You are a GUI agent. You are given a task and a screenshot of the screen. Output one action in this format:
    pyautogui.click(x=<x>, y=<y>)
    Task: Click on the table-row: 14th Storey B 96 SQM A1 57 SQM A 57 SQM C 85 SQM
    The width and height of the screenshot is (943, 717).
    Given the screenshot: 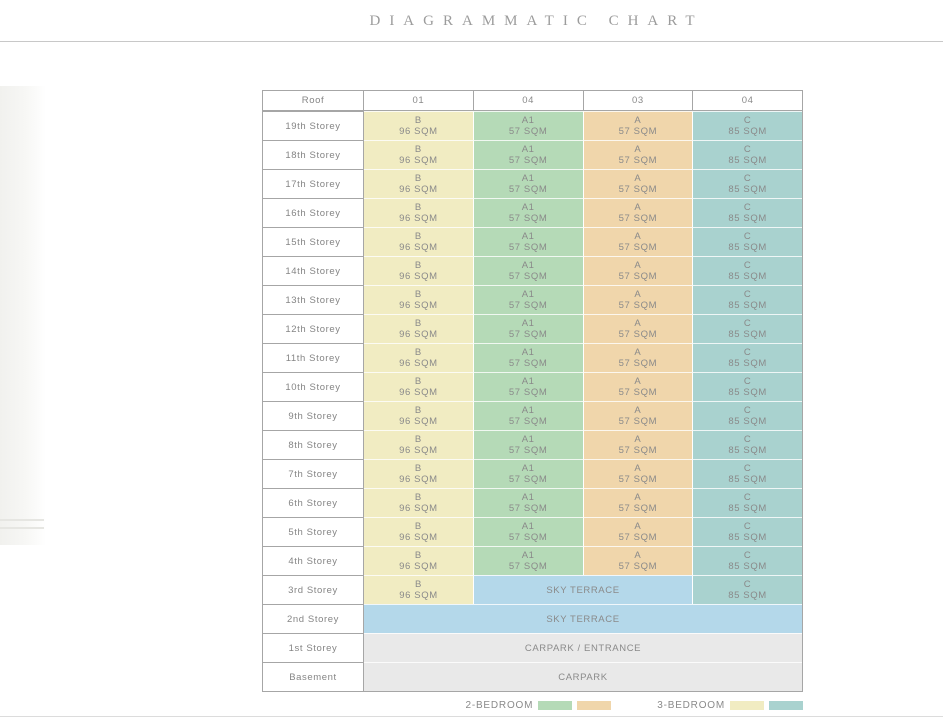 What is the action you would take?
    pyautogui.click(x=532, y=270)
    